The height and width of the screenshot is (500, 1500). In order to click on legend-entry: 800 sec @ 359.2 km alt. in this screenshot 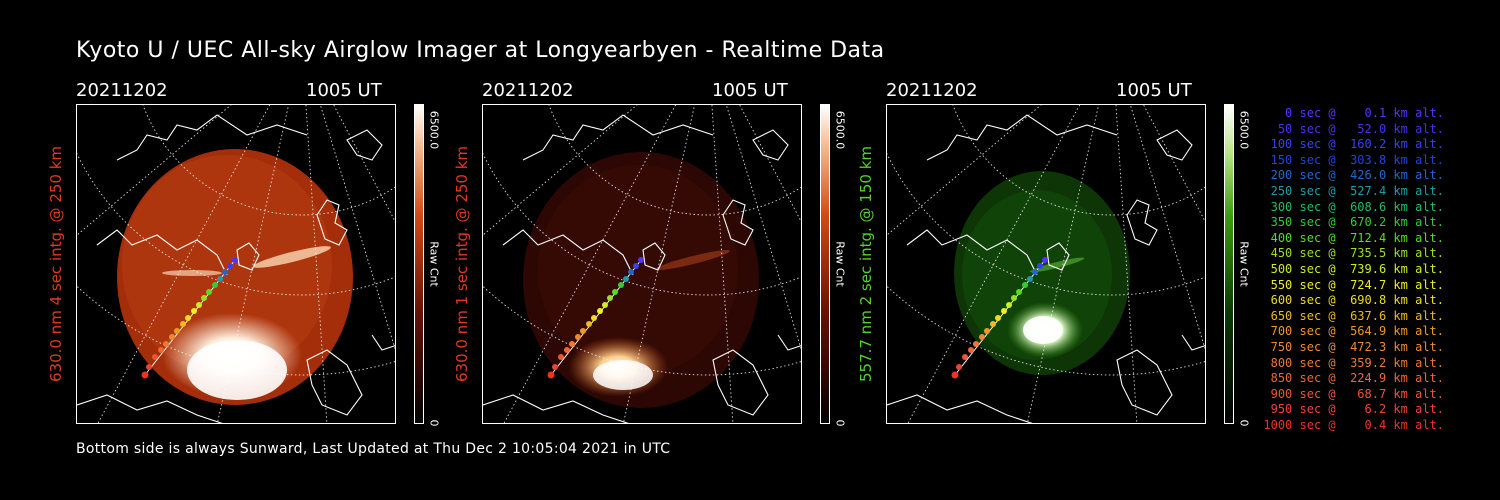, I will do `click(1353, 362)`.